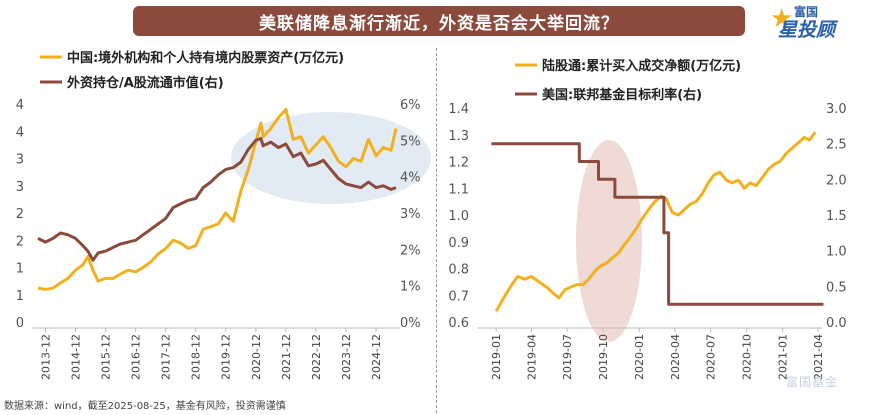 This screenshot has height=415, width=869. I want to click on x-tick-label: 2018-12, so click(196, 357).